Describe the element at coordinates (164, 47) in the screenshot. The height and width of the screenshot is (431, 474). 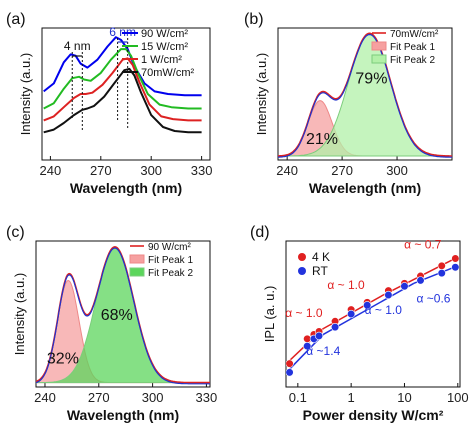
I see `legend-label: 15 W/cm²` at that location.